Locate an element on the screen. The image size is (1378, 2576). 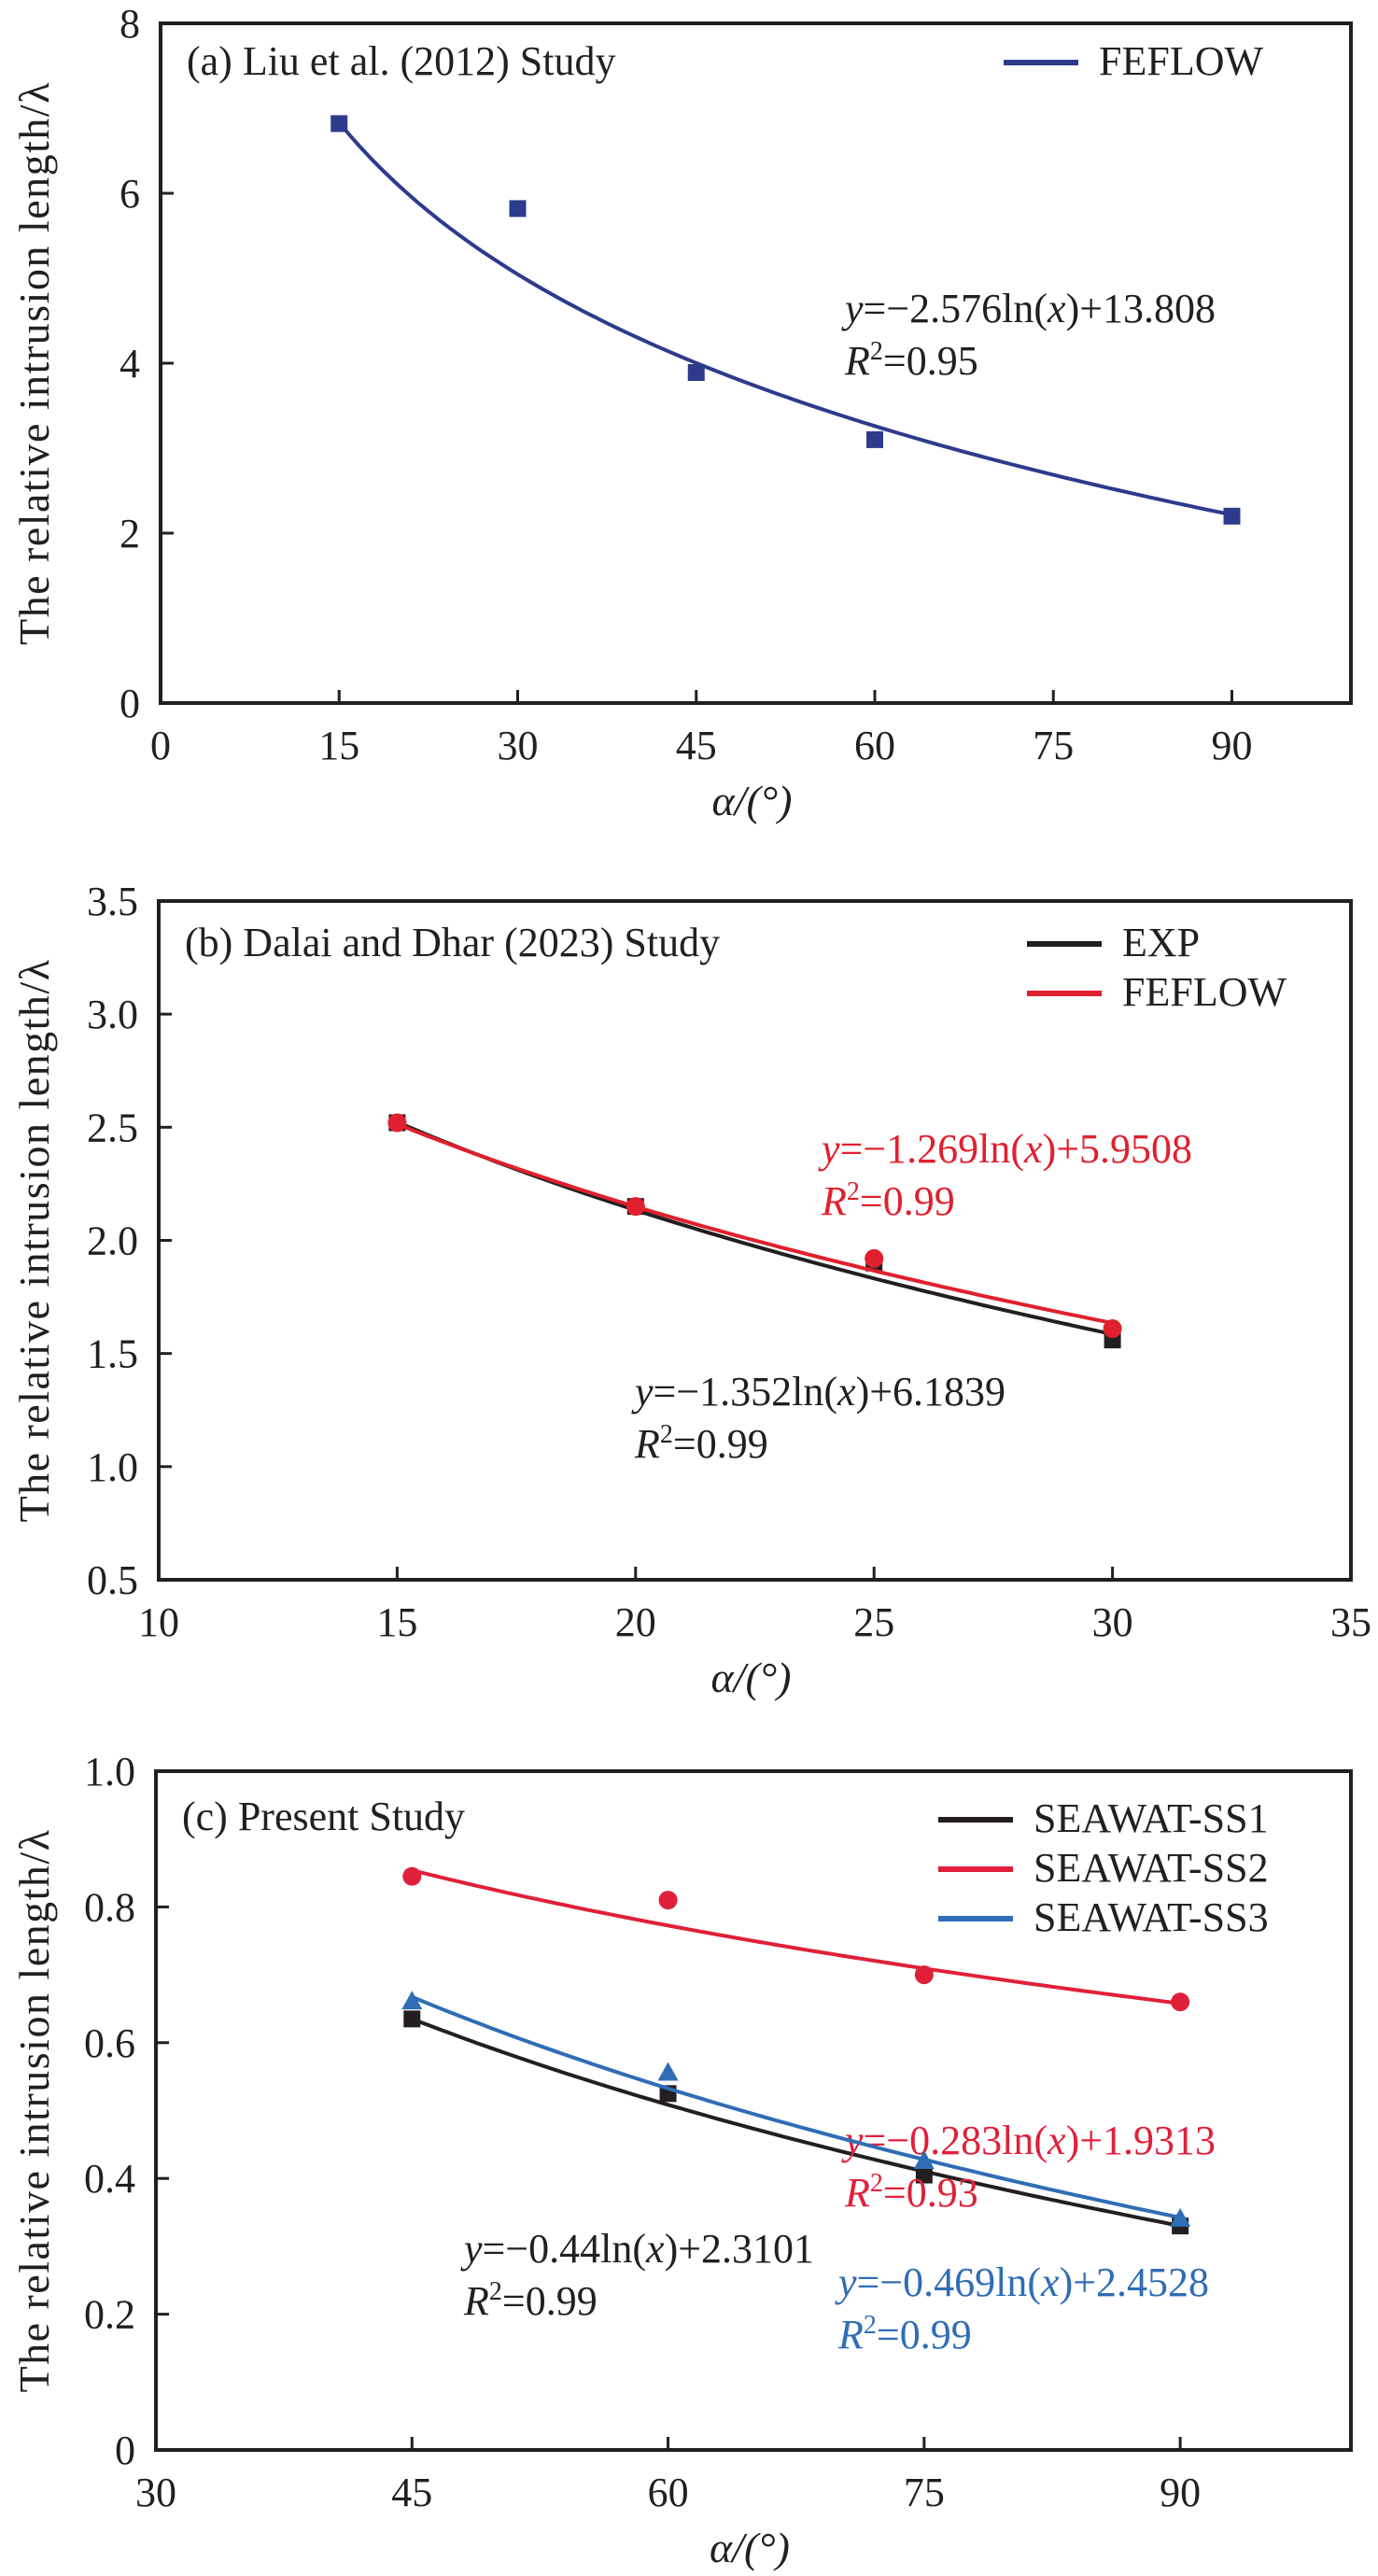
y-tick-label: 2.5 is located at coordinates (113, 1128).